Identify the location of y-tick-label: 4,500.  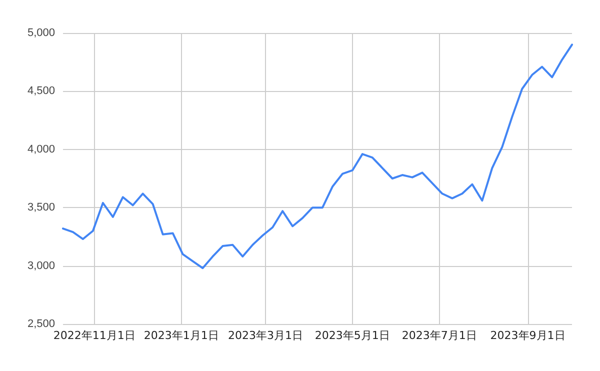
(41, 91).